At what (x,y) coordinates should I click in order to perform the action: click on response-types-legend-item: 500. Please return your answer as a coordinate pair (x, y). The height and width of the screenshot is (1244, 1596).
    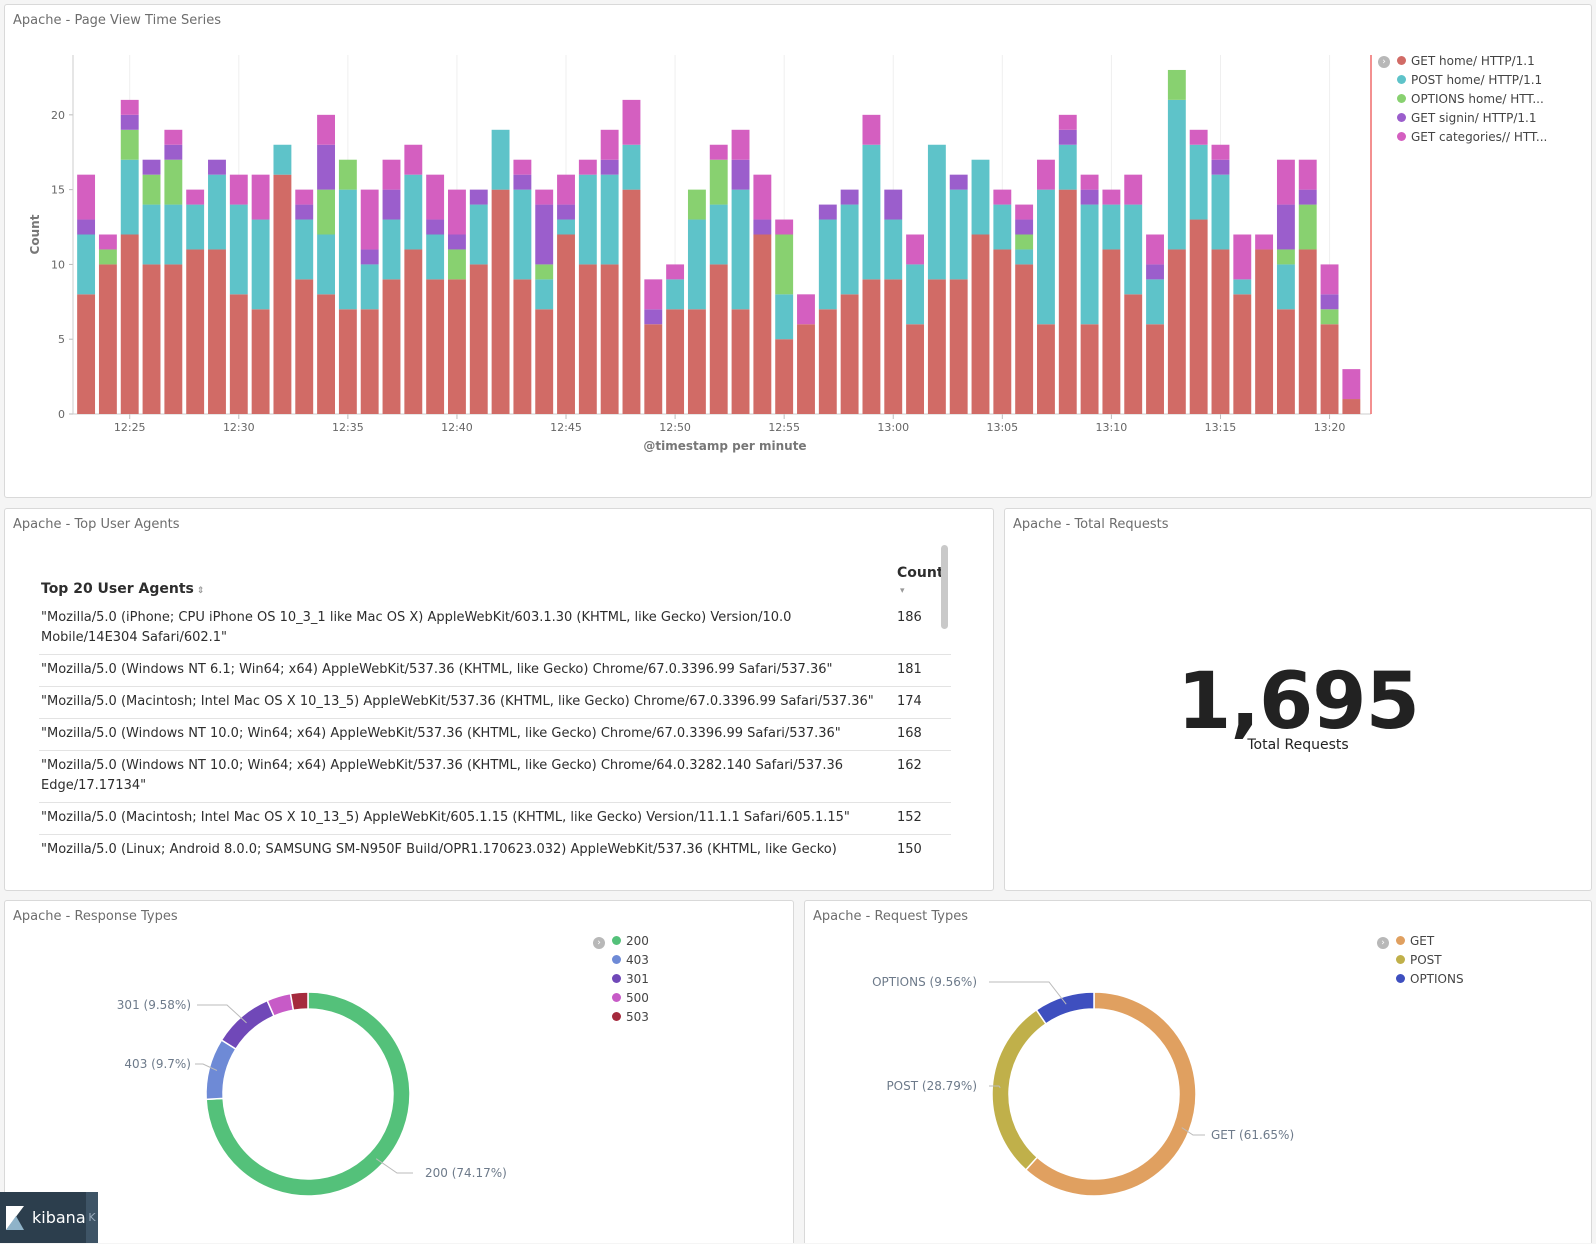
    Looking at the image, I should click on (630, 997).